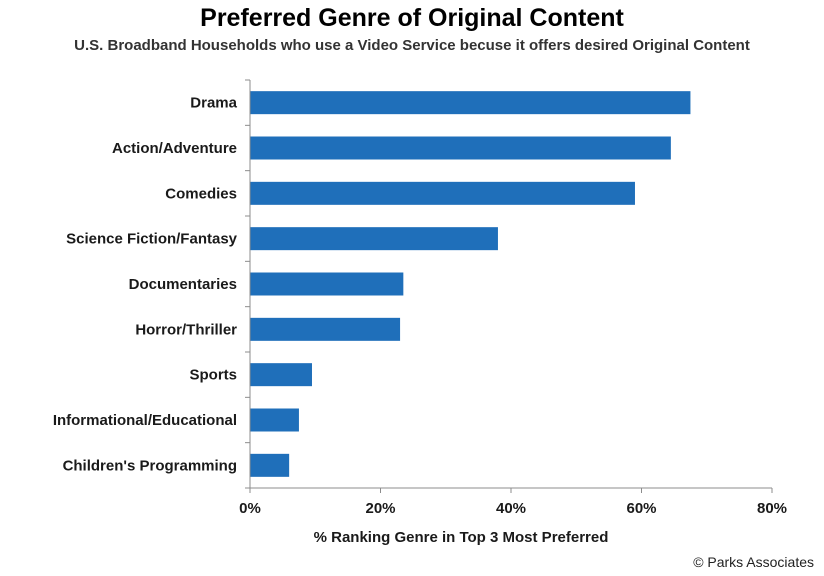 The image size is (824, 576). Describe the element at coordinates (150, 465) in the screenshot. I see `category-label: Children's Programming` at that location.